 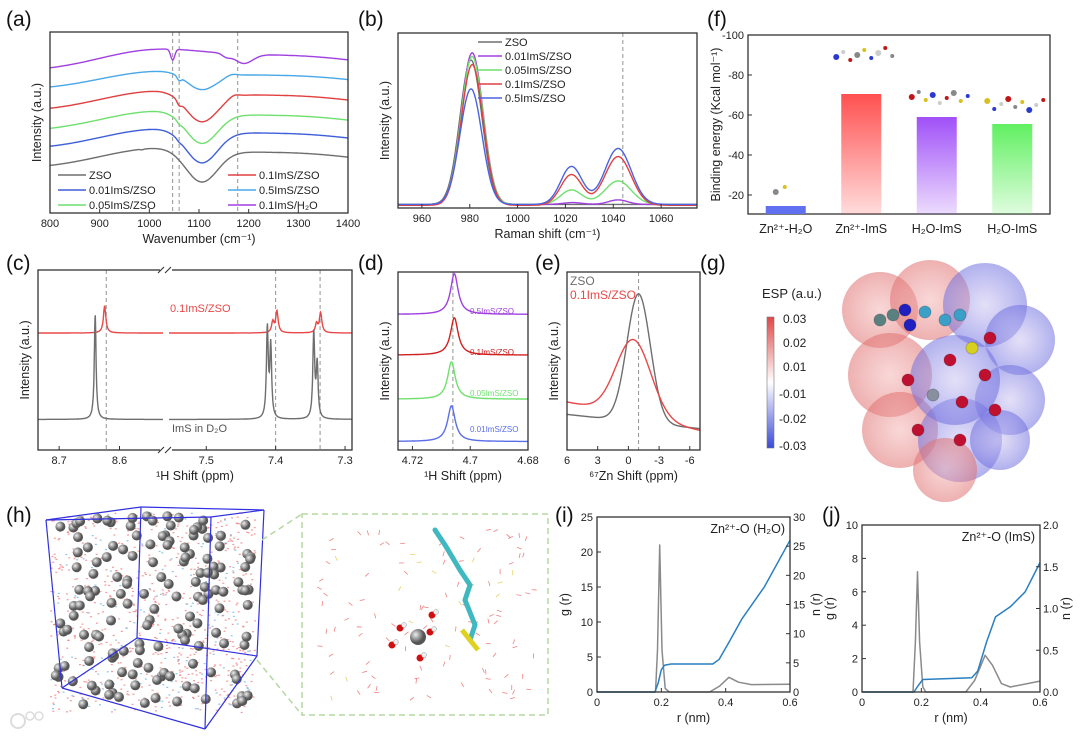 I want to click on y-tick-label-i: 15, so click(x=587, y=588).